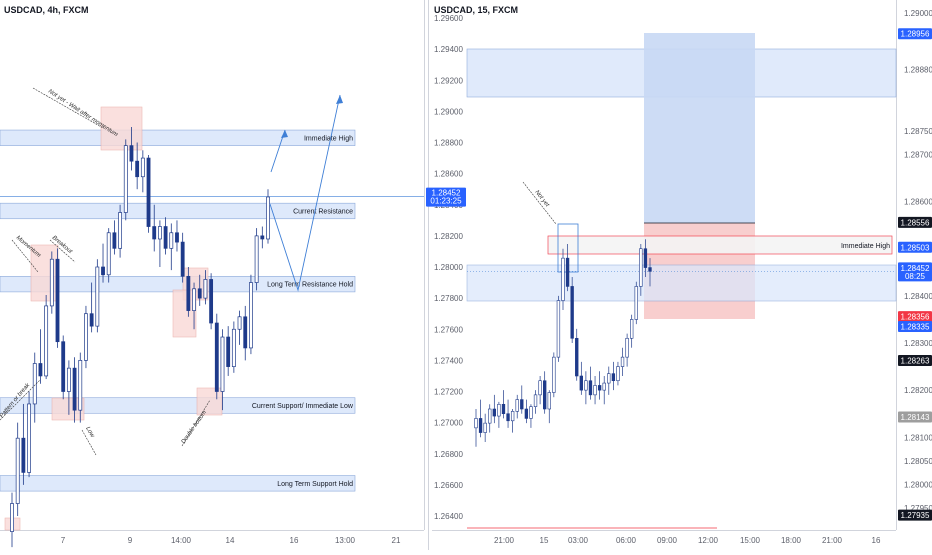 The height and width of the screenshot is (555, 932). Describe the element at coordinates (448, 298) in the screenshot. I see `left-price-tick: 1.27800` at that location.